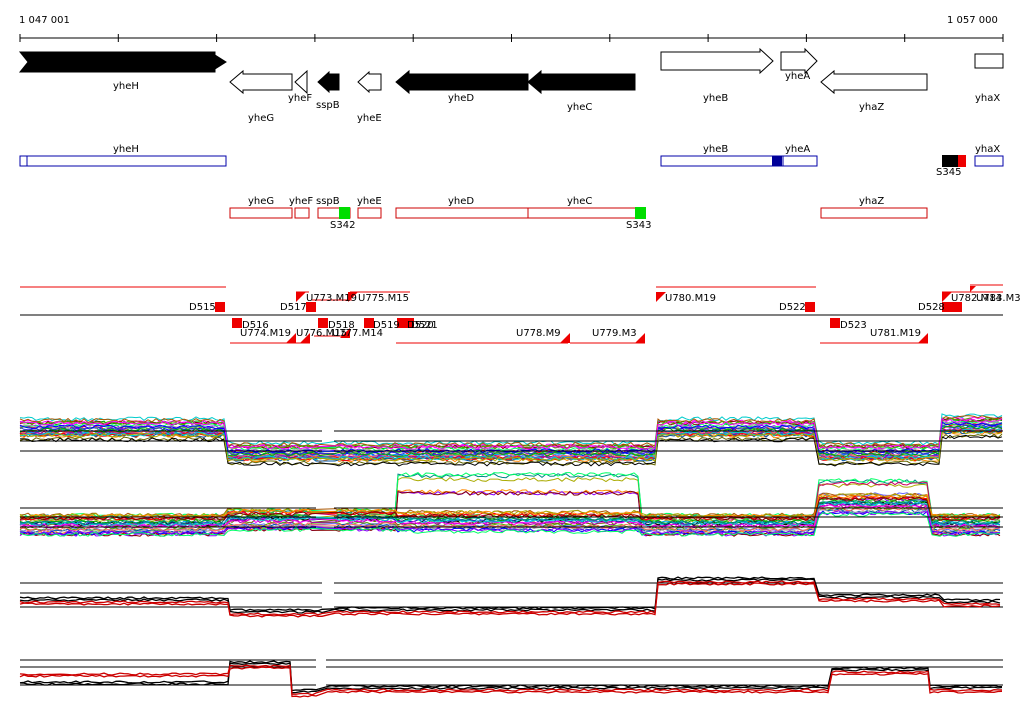  Describe the element at coordinates (344, 213) in the screenshot. I see `signal-block-S342` at that location.